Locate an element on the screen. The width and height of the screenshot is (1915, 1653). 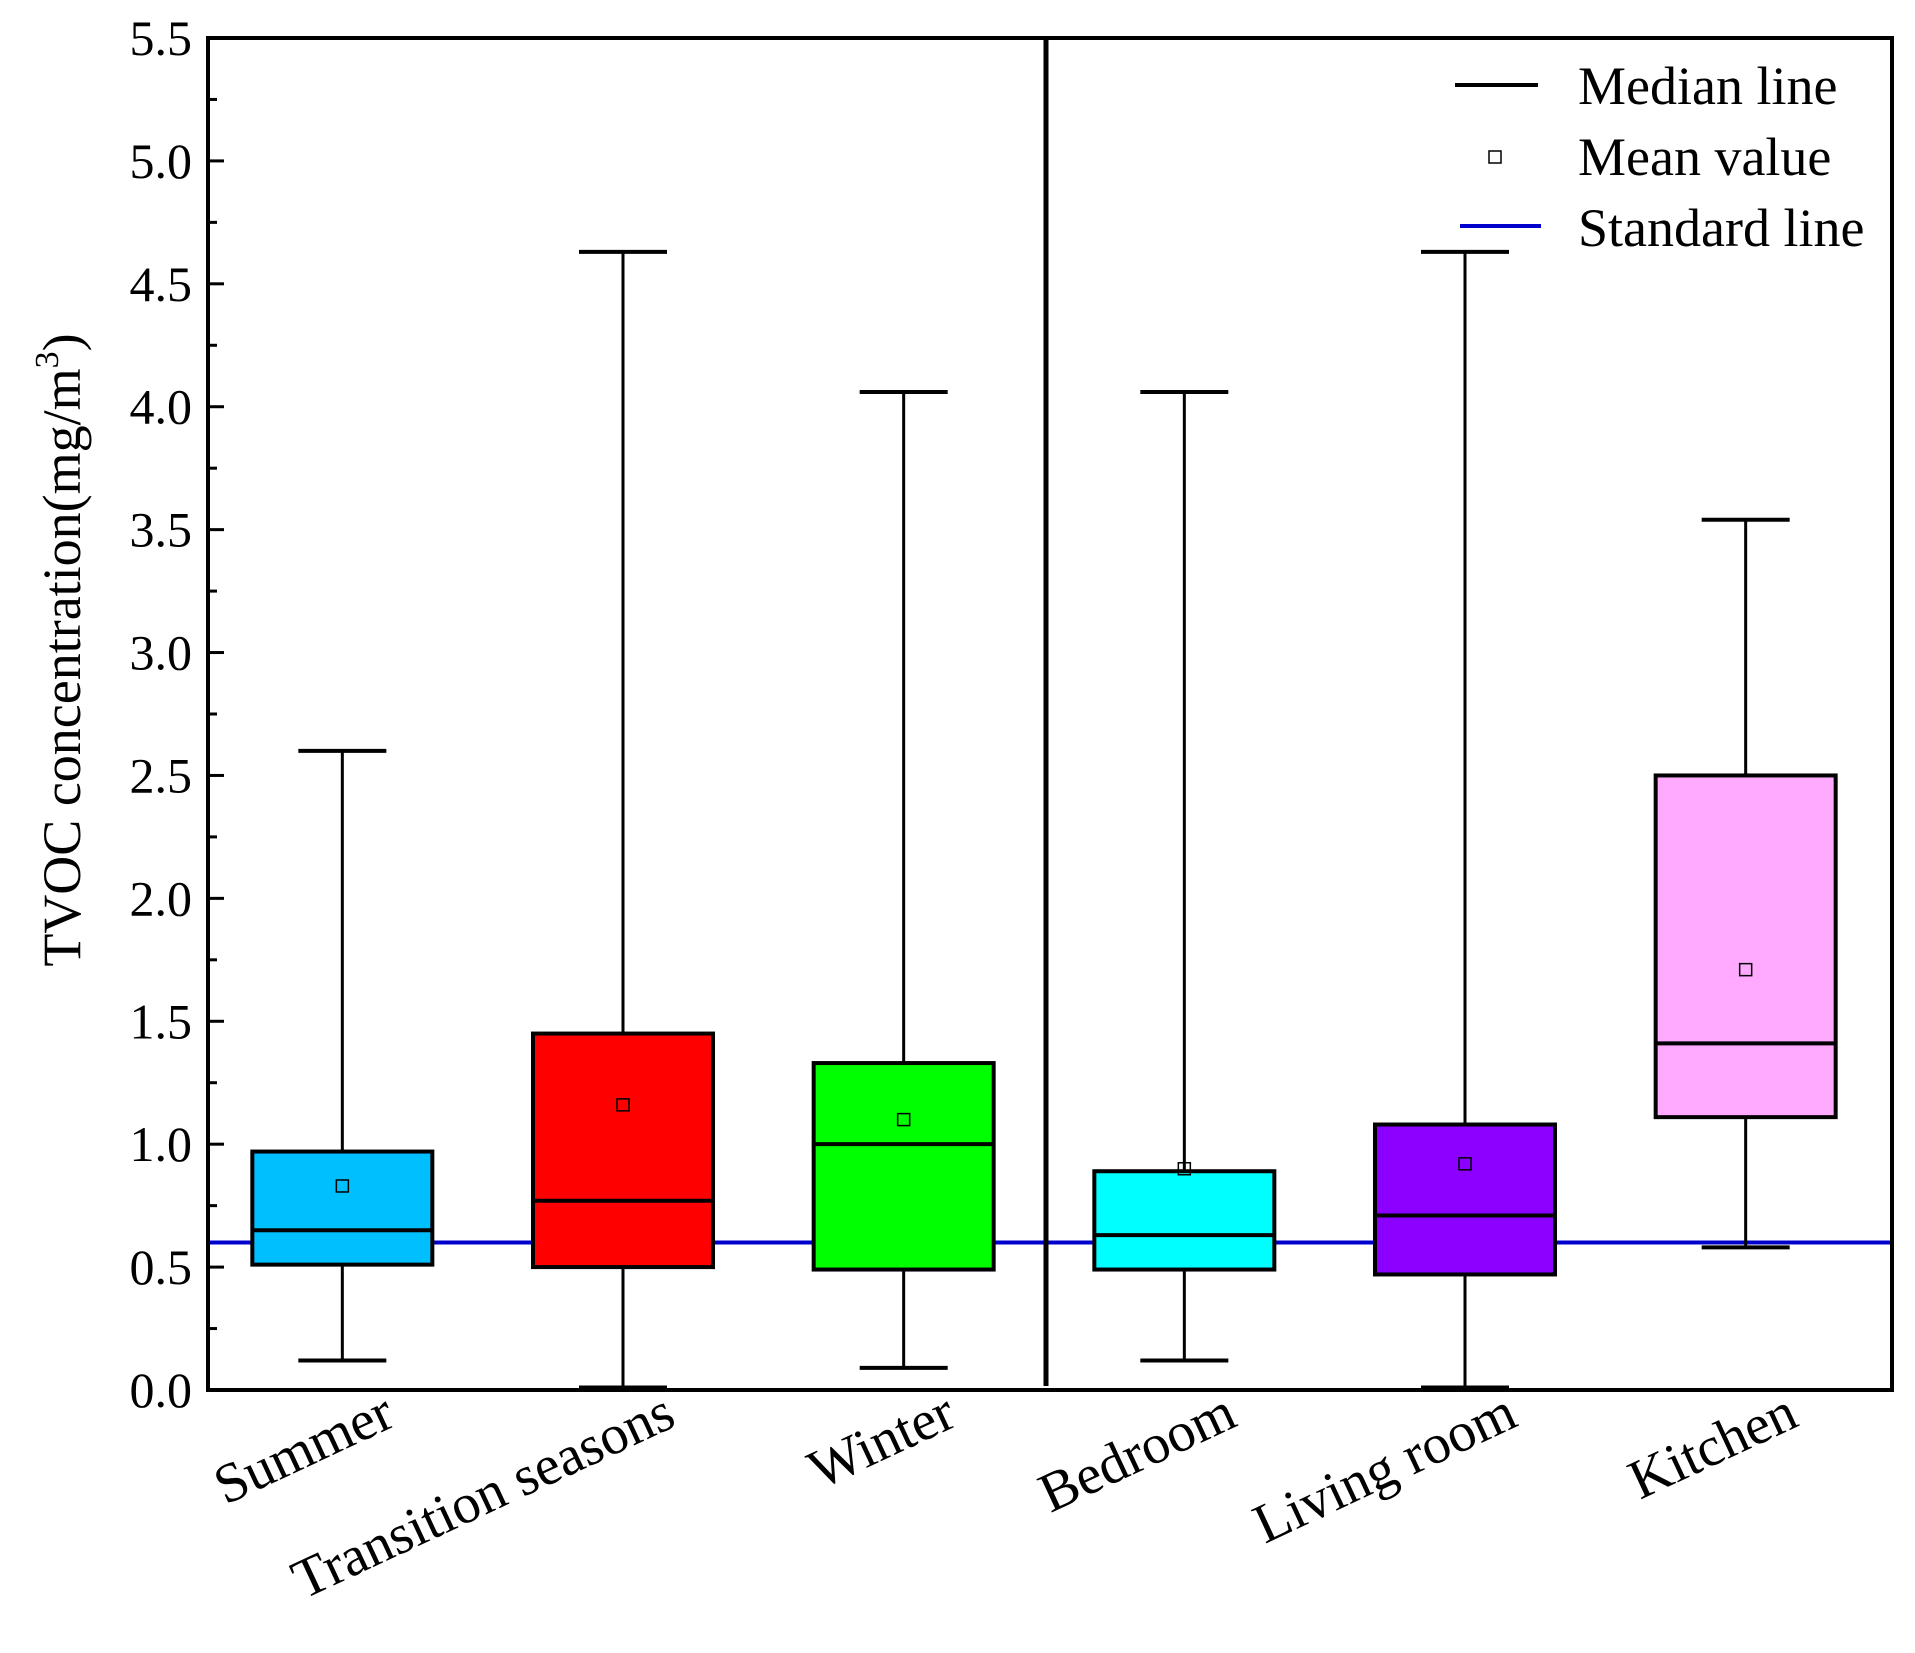
y-tick-label: 5.0 is located at coordinates (161, 161).